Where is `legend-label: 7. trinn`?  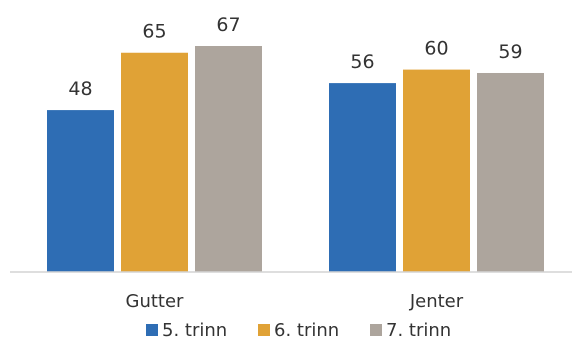
legend-label: 7. trinn is located at coordinates (418, 330).